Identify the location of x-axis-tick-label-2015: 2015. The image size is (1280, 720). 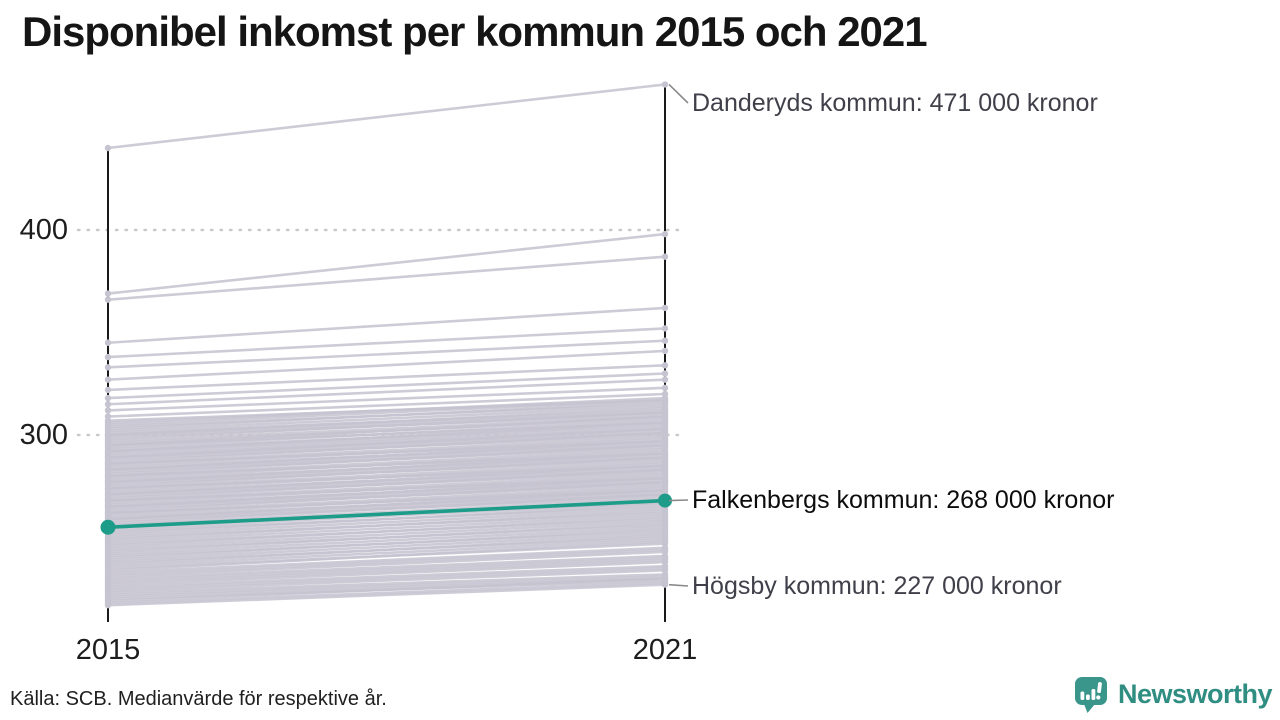
(108, 650).